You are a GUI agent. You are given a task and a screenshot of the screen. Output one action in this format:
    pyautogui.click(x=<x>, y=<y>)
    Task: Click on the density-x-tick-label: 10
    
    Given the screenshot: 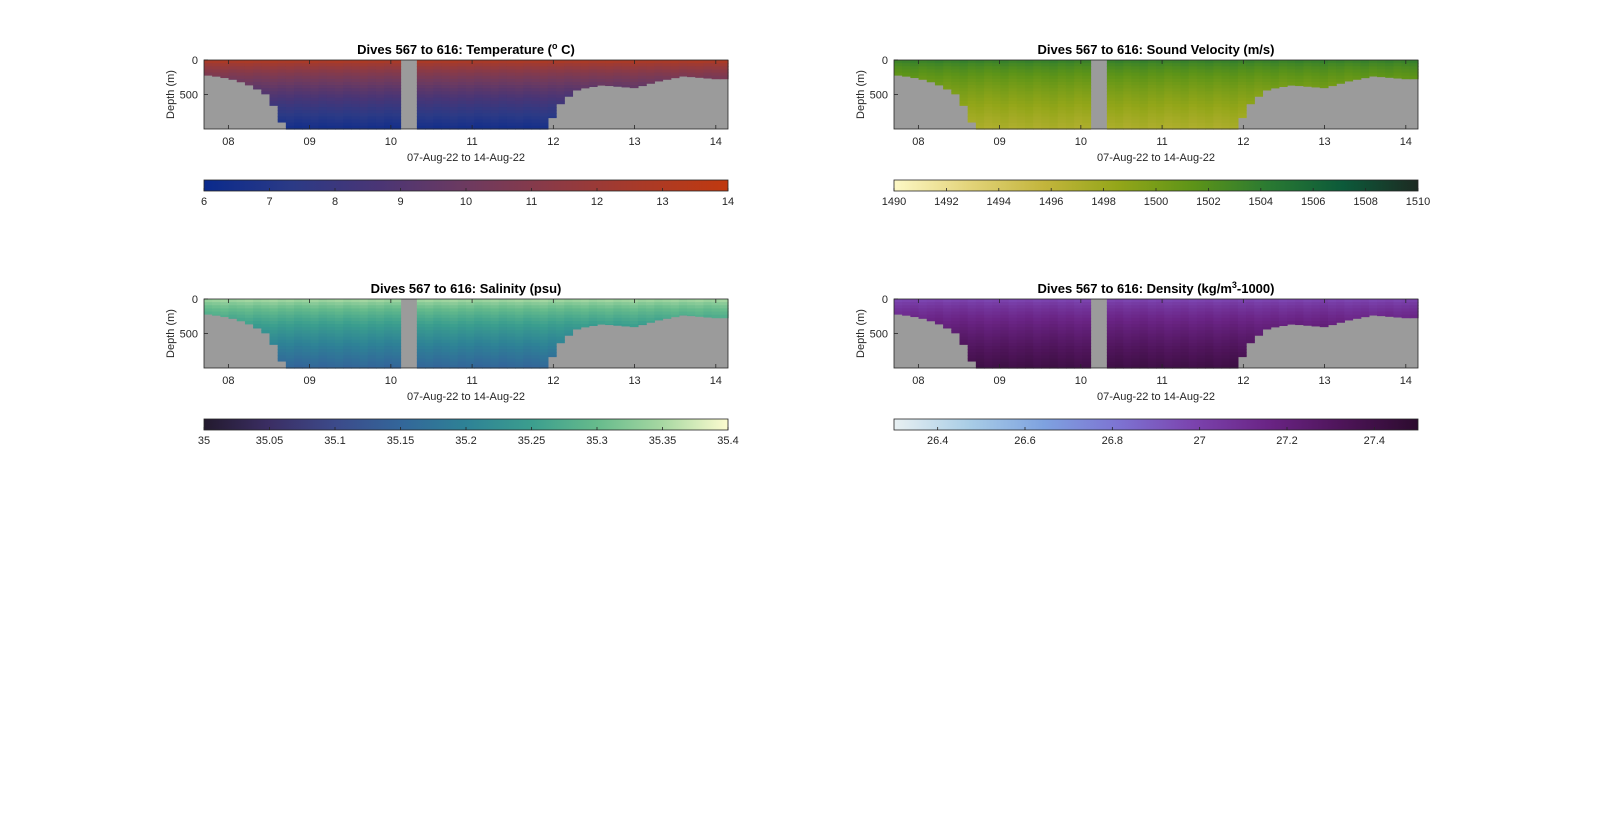 What is the action you would take?
    pyautogui.click(x=1081, y=381)
    